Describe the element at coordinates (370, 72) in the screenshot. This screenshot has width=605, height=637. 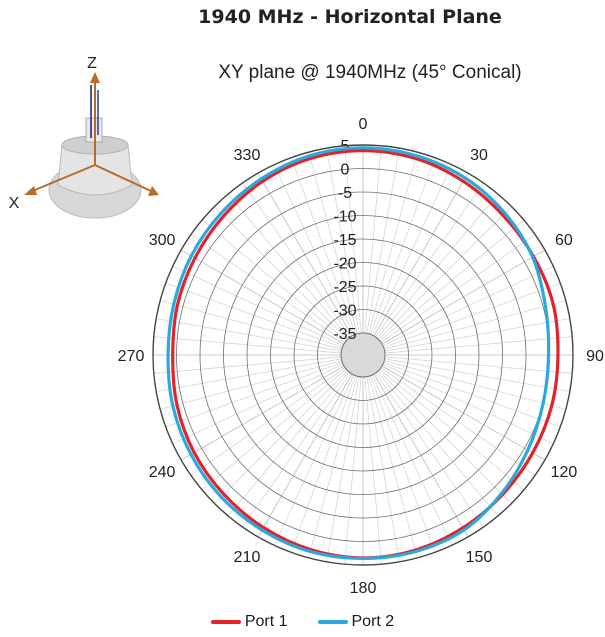
I see `chart-title: XY plane @ 1940MHz (45° Conical)` at that location.